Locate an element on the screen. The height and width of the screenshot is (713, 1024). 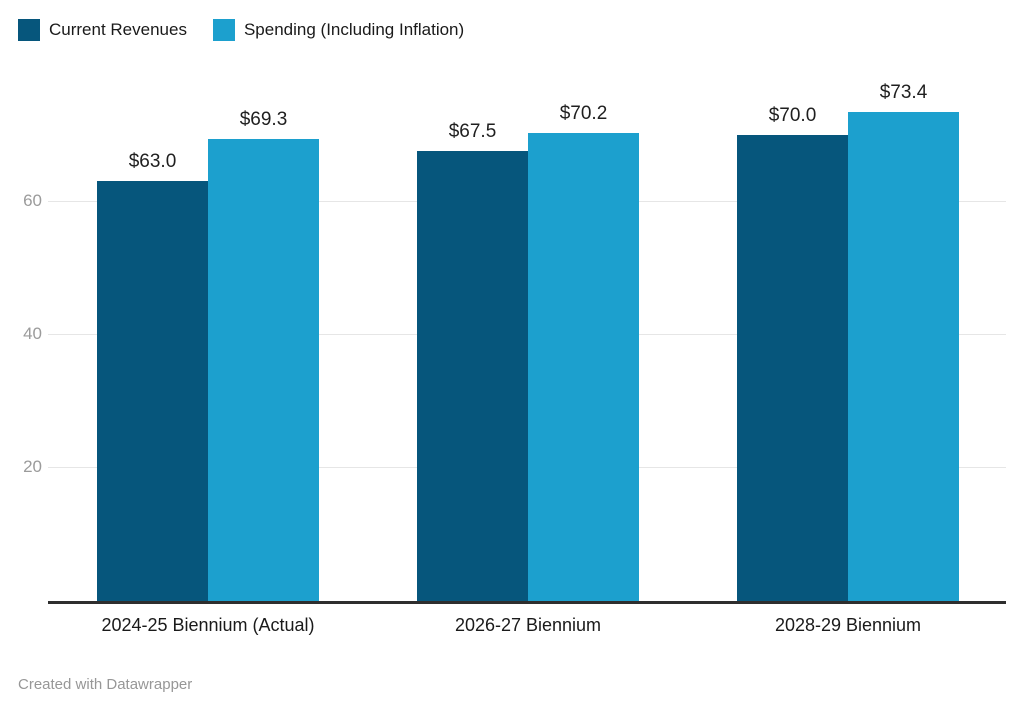
value-label-group-2-series-1: $73.4 is located at coordinates (903, 92).